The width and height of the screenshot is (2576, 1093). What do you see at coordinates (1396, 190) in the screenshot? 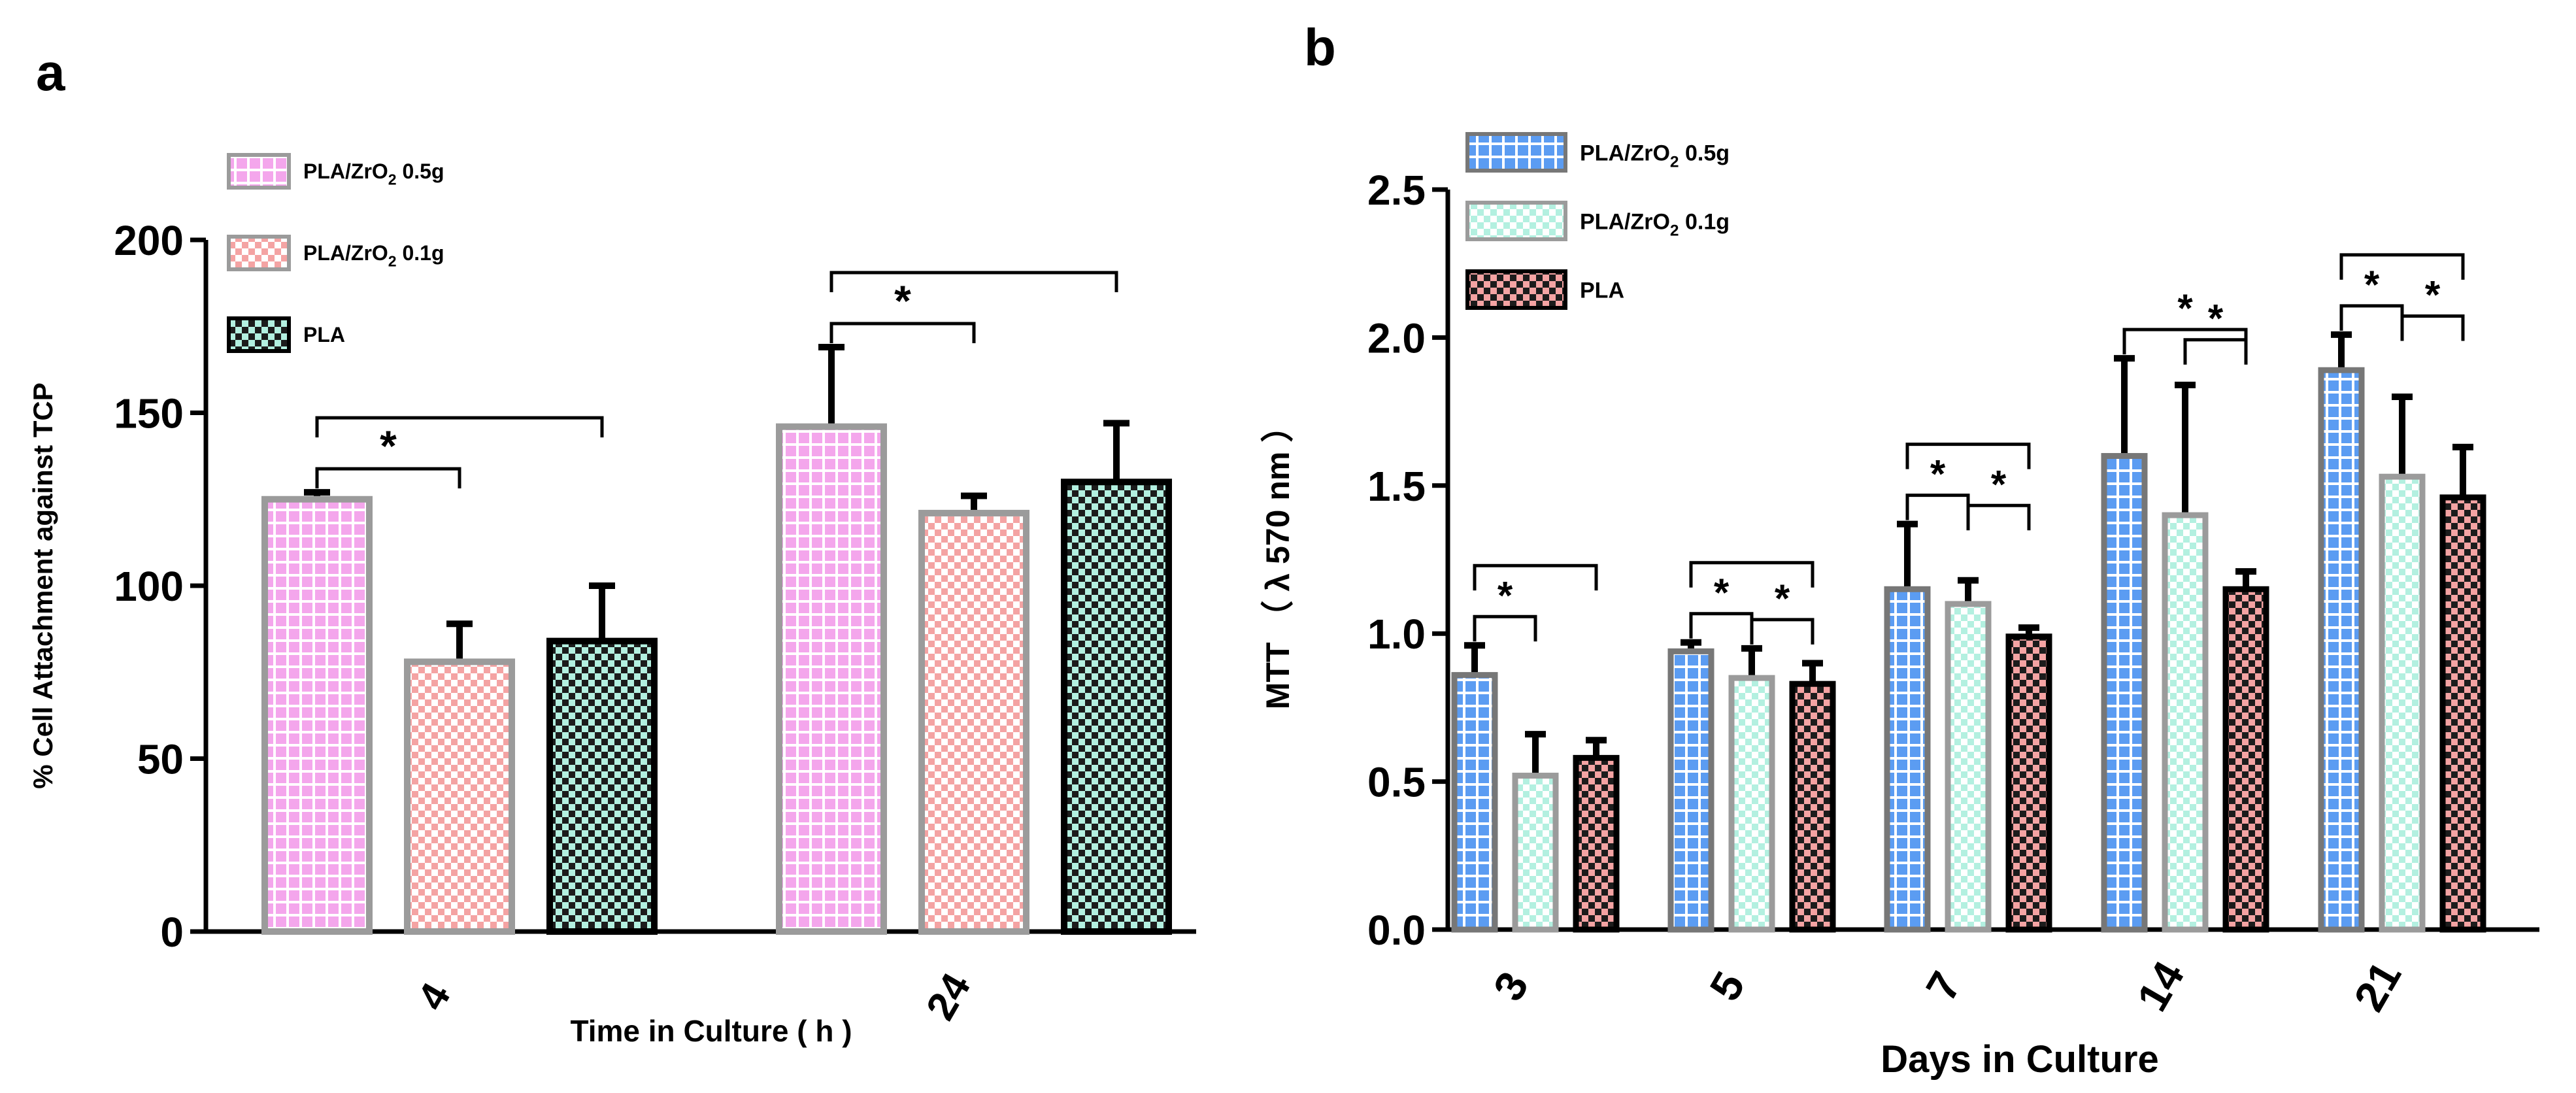
I see `y-tick-label: 2.5` at bounding box center [1396, 190].